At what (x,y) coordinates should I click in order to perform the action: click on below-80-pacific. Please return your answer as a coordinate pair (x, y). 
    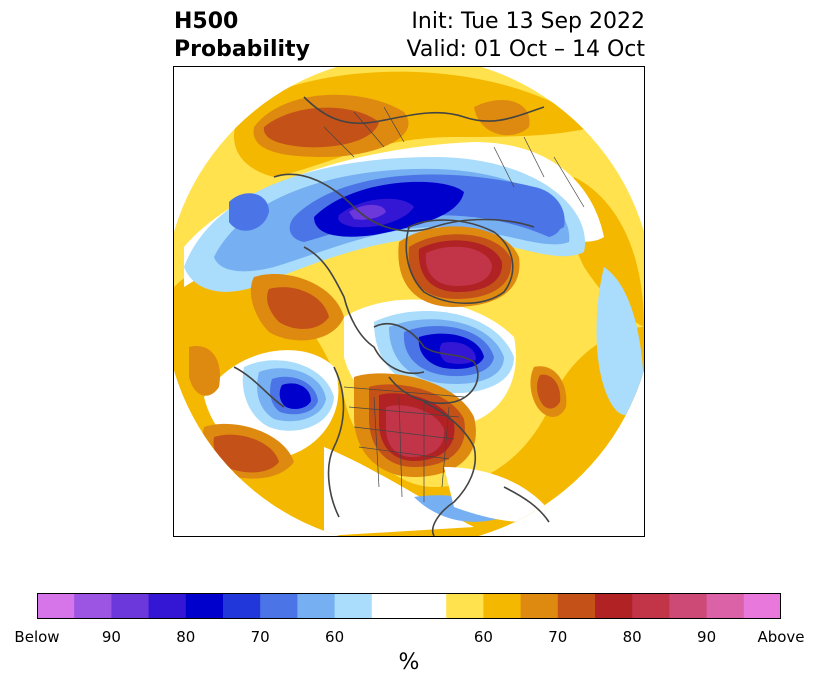
    Looking at the image, I should click on (295, 396).